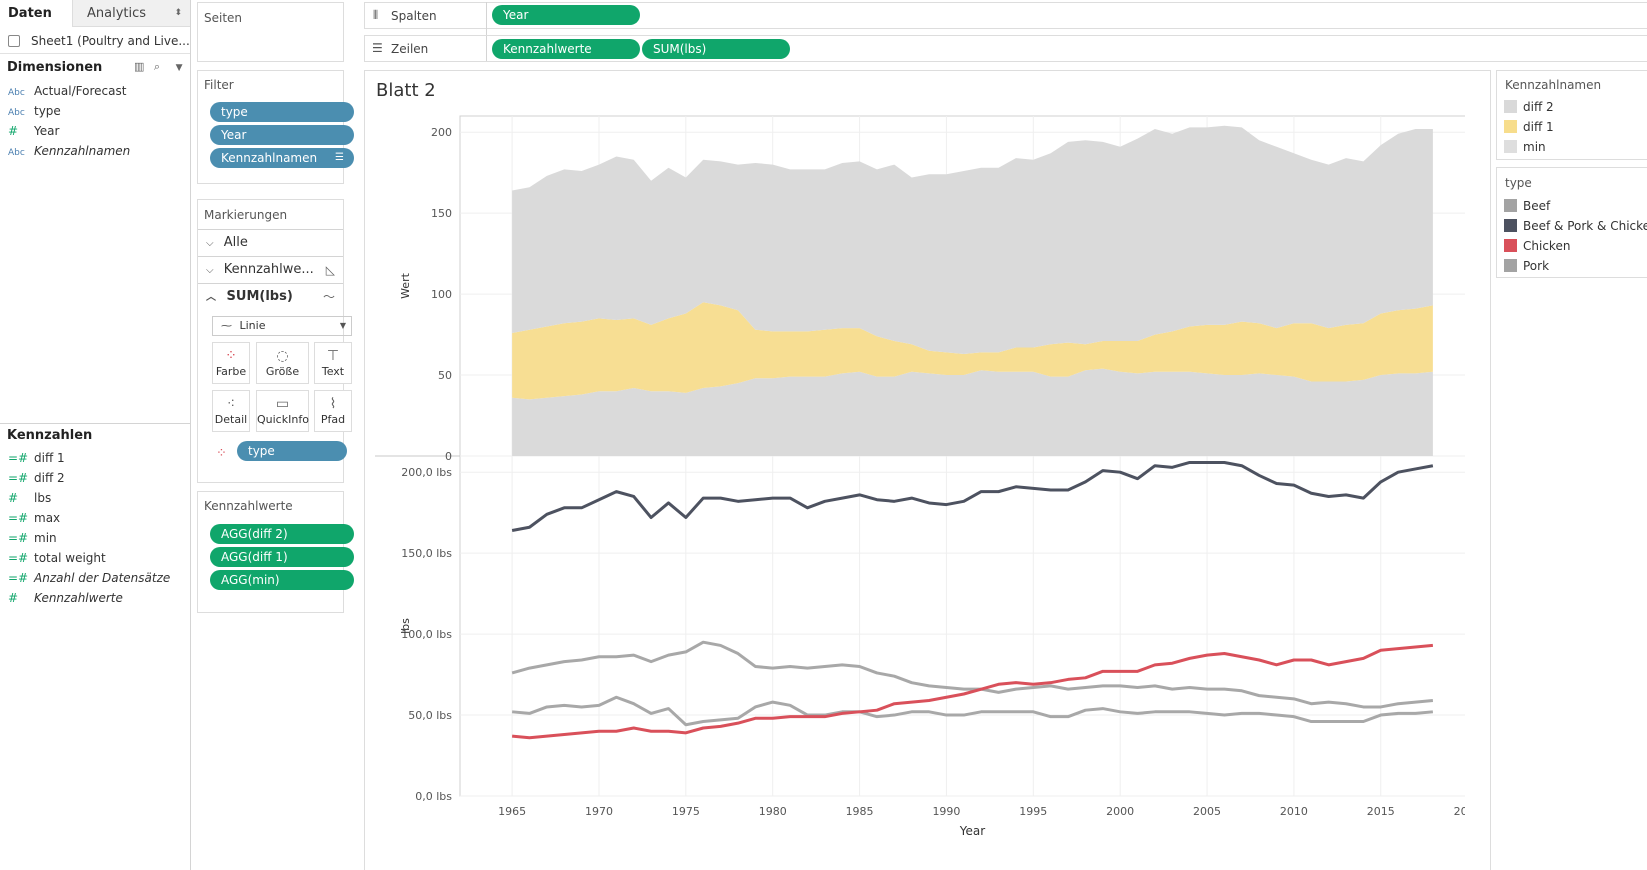 The height and width of the screenshot is (870, 1647). Describe the element at coordinates (210, 270) in the screenshot. I see `chevron-down-icon: ⌵` at that location.